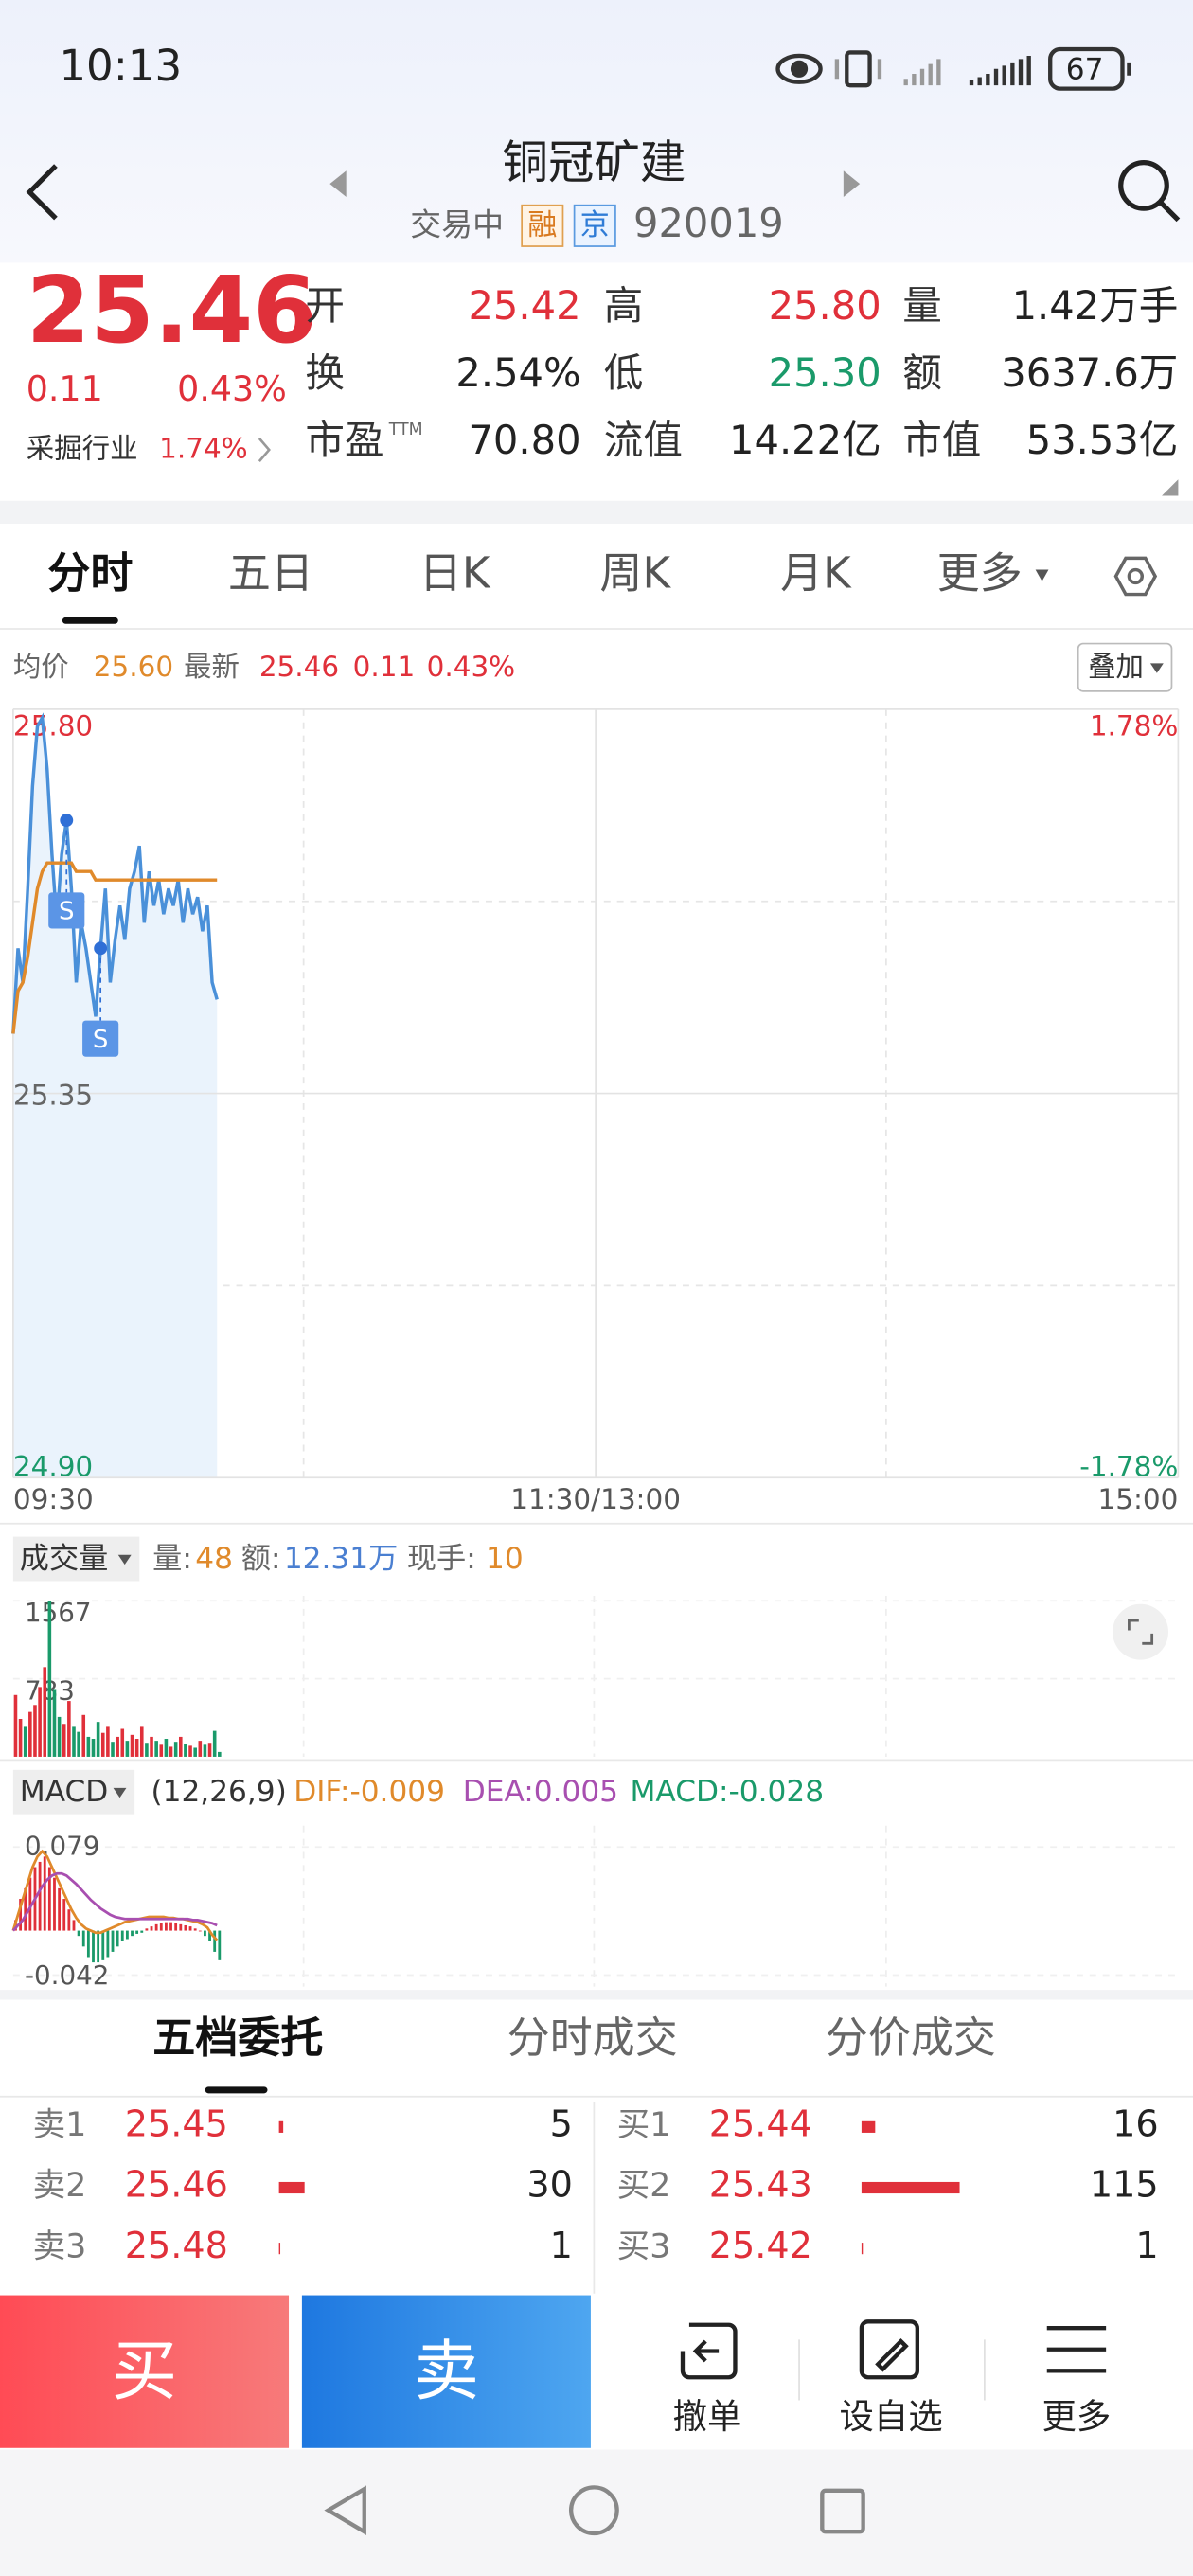 This screenshot has height=2576, width=1193. What do you see at coordinates (100, 1038) in the screenshot?
I see `marker-box` at bounding box center [100, 1038].